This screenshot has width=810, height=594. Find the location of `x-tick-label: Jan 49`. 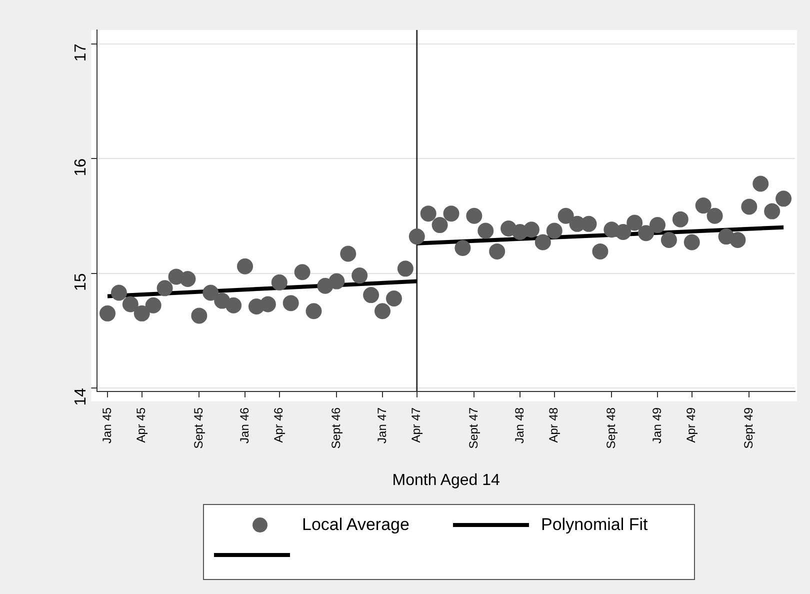

x-tick-label: Jan 49 is located at coordinates (657, 425).